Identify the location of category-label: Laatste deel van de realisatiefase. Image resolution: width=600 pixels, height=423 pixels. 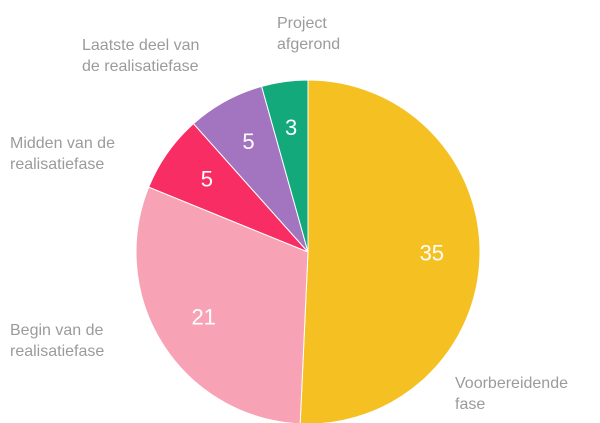
(141, 56).